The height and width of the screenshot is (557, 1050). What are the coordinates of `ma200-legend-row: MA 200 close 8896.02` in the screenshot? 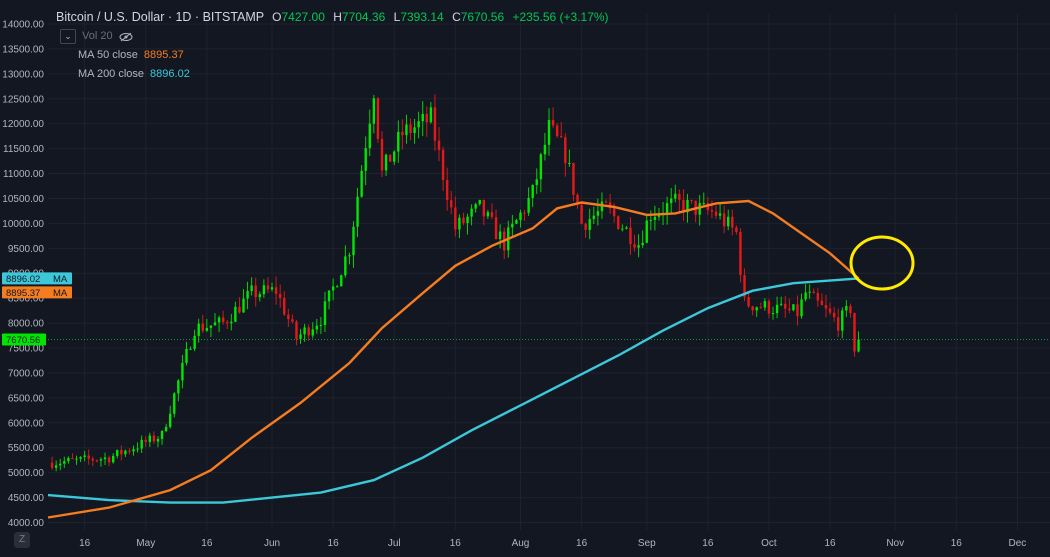 It's located at (343, 74).